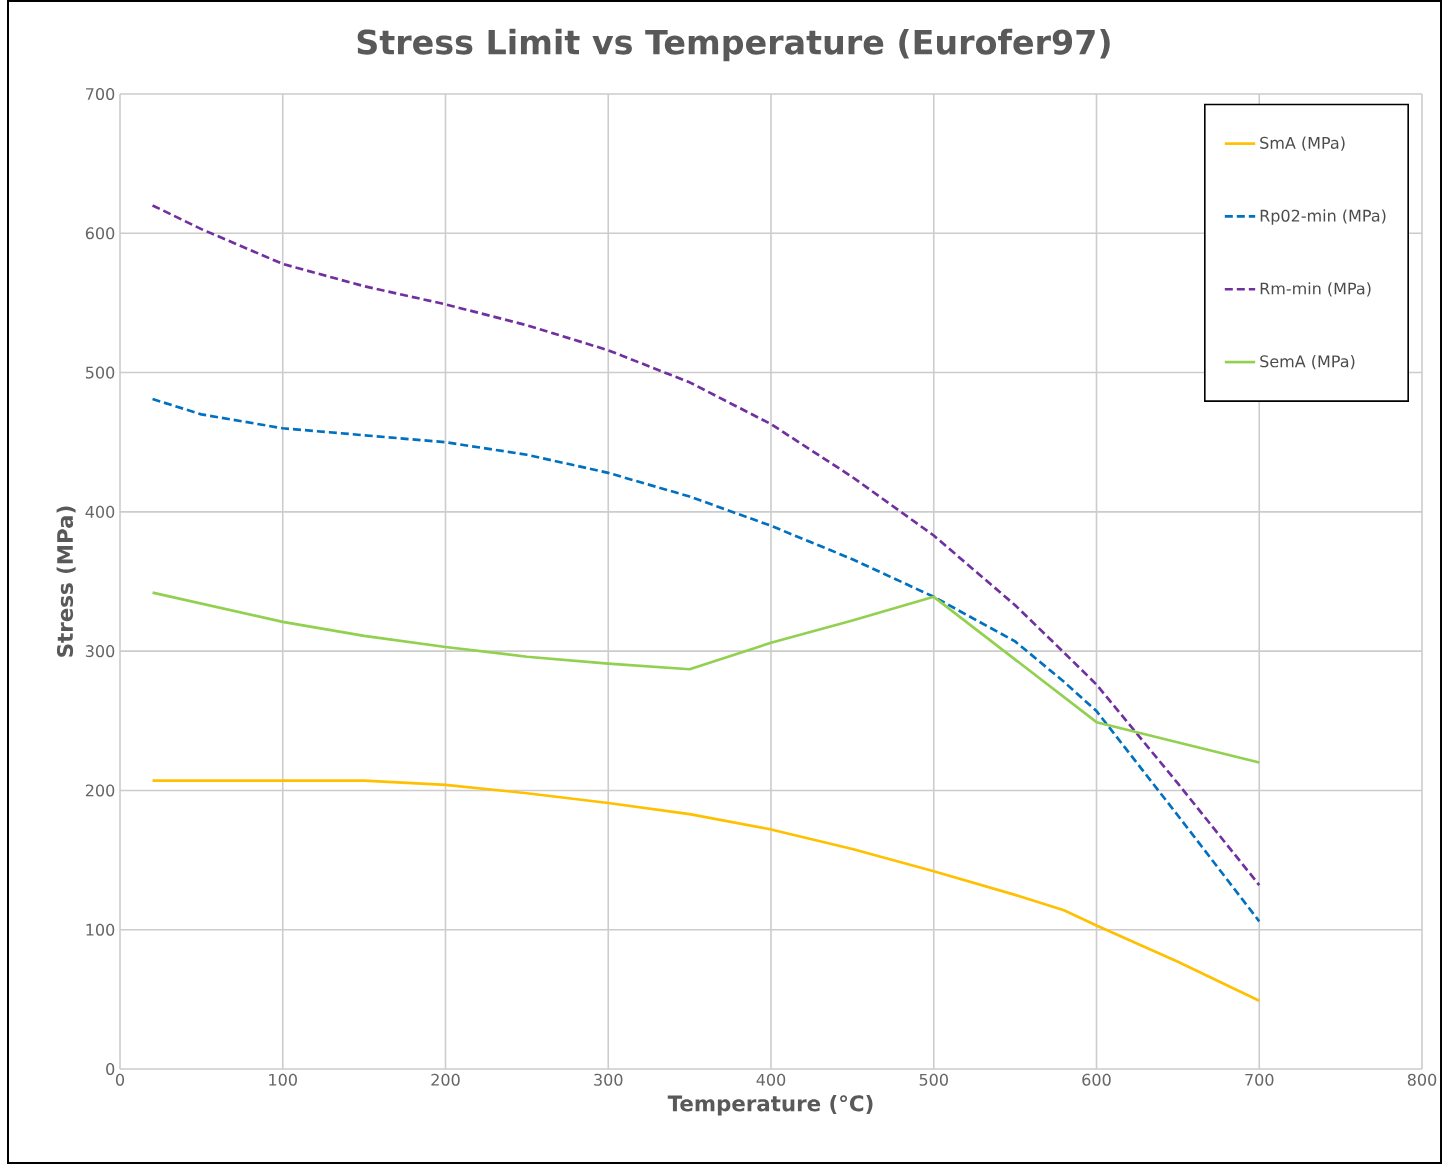 The height and width of the screenshot is (1164, 1442). I want to click on y-tick-label: 700, so click(100, 94).